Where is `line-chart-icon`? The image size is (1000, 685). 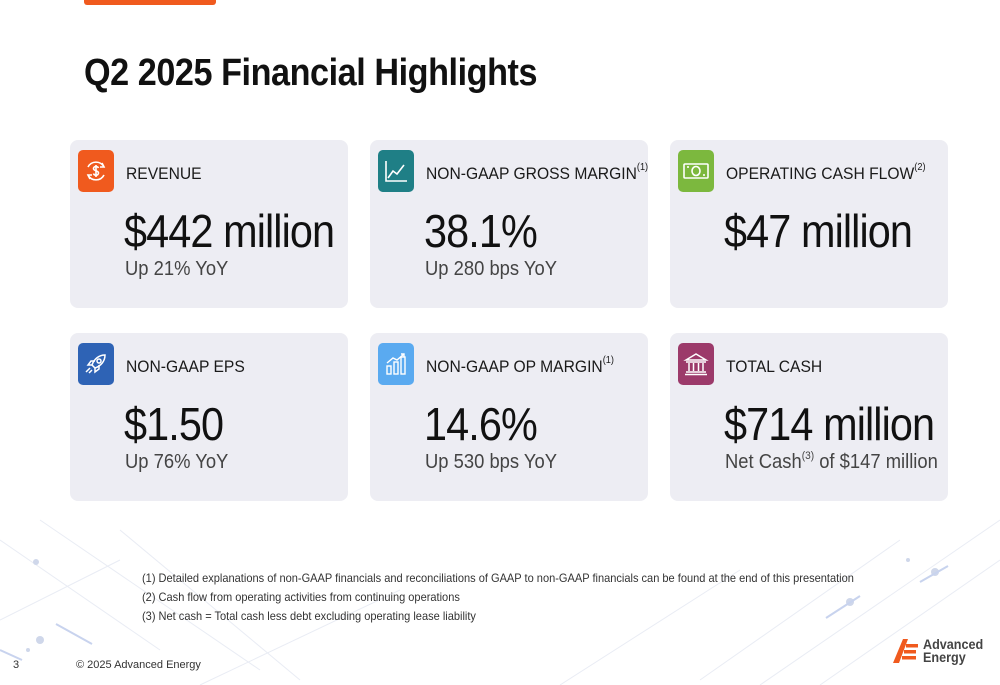 line-chart-icon is located at coordinates (396, 171).